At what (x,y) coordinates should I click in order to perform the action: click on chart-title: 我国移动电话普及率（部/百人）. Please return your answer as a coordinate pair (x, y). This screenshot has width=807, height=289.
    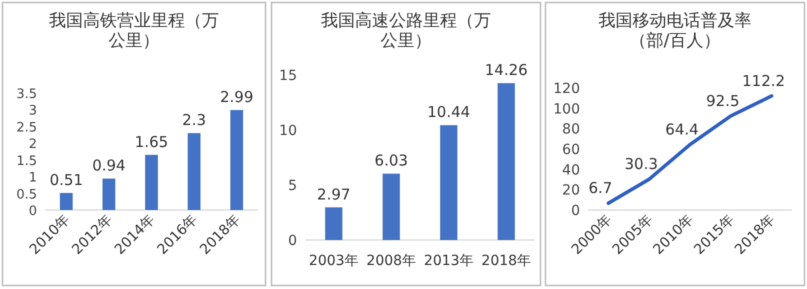
    Looking at the image, I should click on (675, 31).